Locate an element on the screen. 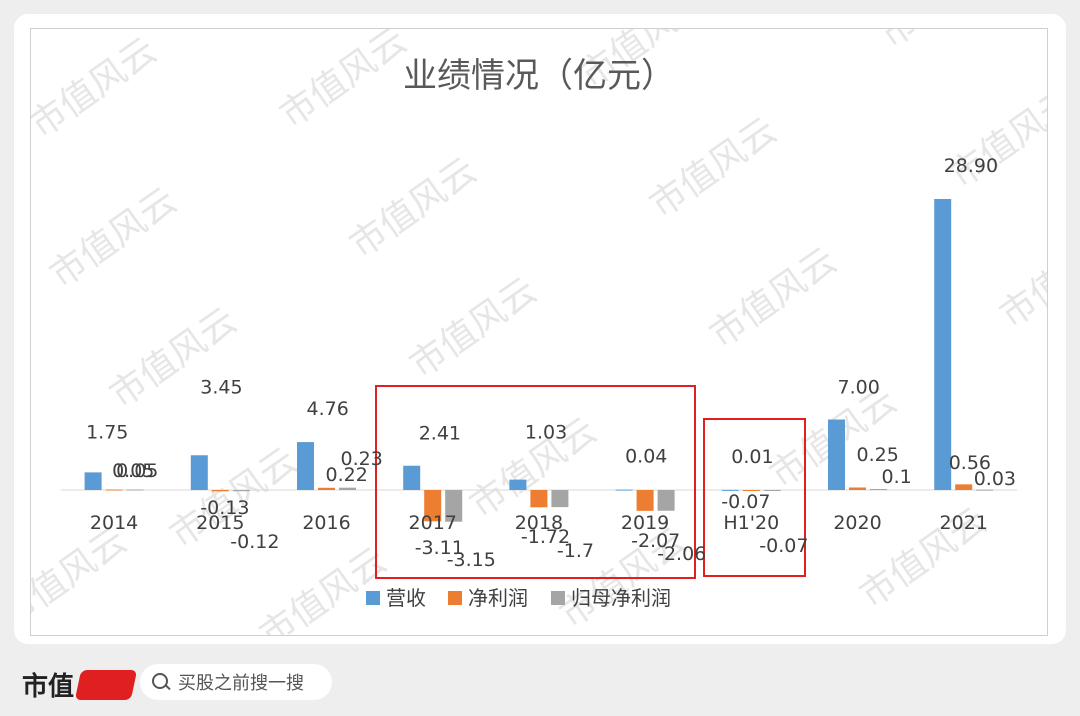 The width and height of the screenshot is (1080, 716). legend-swatch-归母净利润 is located at coordinates (558, 598).